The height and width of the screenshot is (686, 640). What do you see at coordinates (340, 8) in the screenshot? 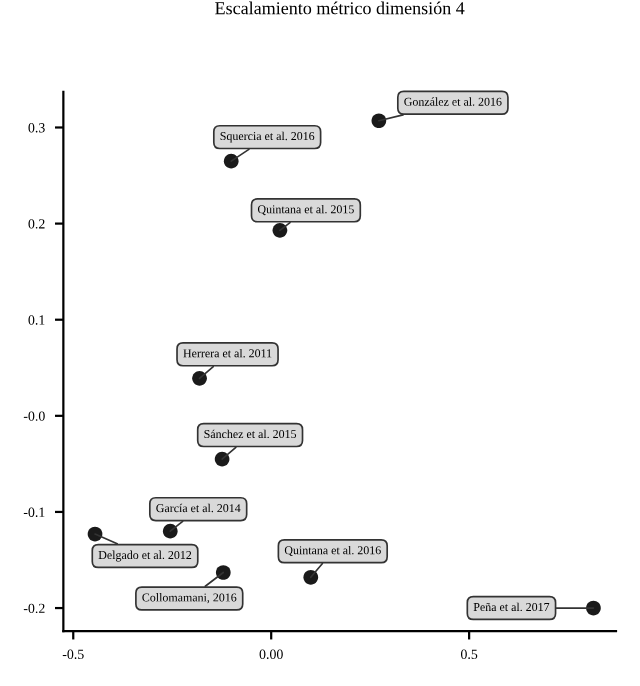
I see `chart-title: Escalamiento métrico dimensión 4` at bounding box center [340, 8].